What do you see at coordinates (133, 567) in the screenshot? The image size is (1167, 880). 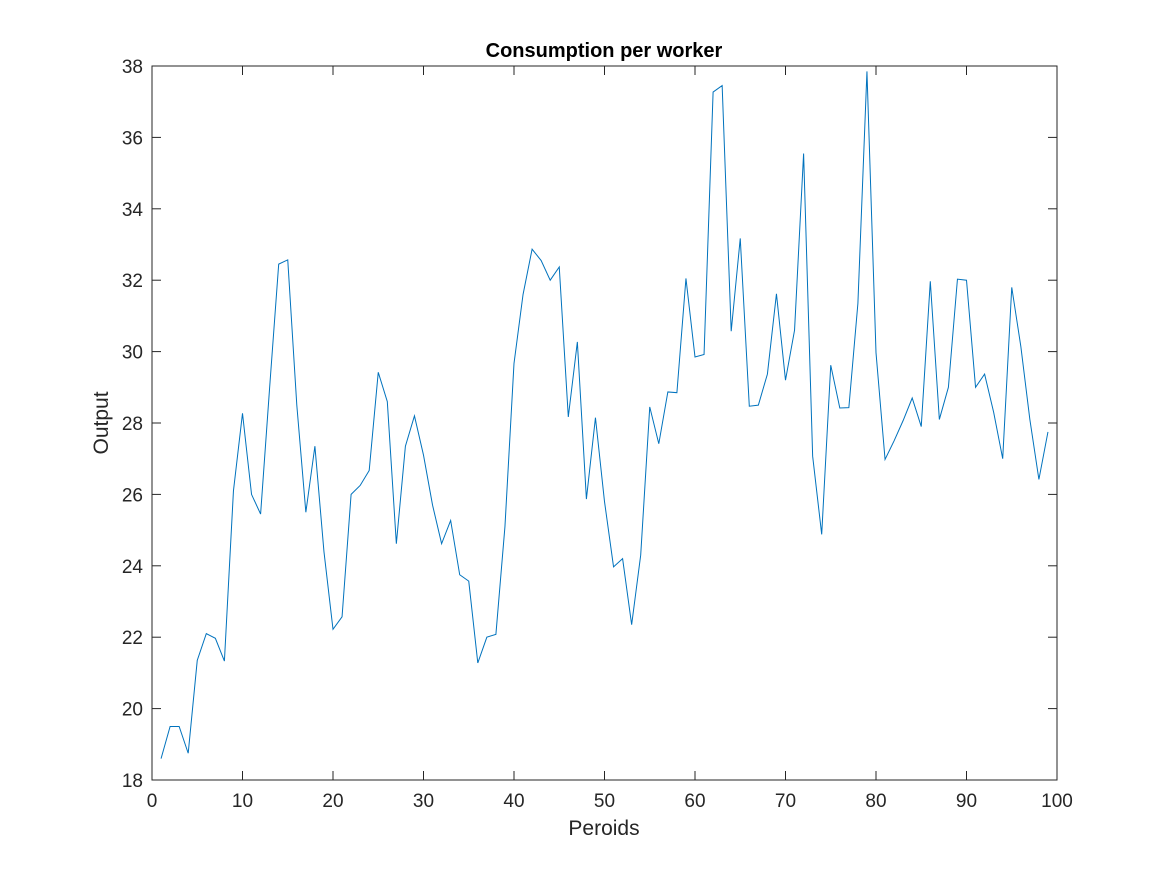 I see `y-tick-label: 24` at bounding box center [133, 567].